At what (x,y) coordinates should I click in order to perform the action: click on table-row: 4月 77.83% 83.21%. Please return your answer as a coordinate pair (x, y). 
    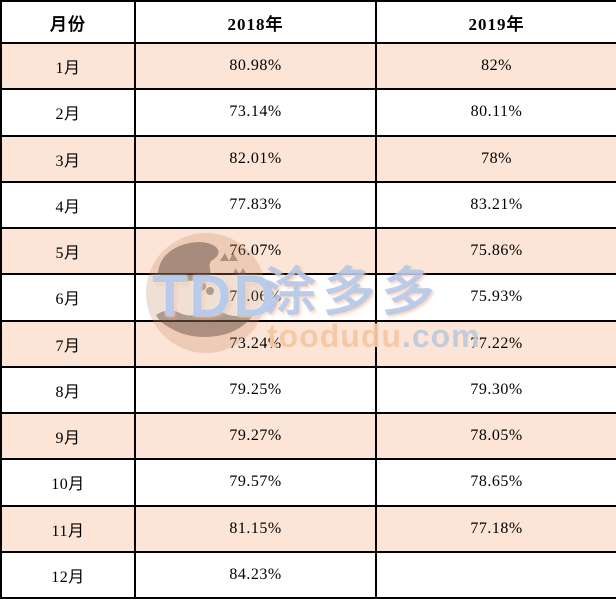
    Looking at the image, I should click on (308, 205).